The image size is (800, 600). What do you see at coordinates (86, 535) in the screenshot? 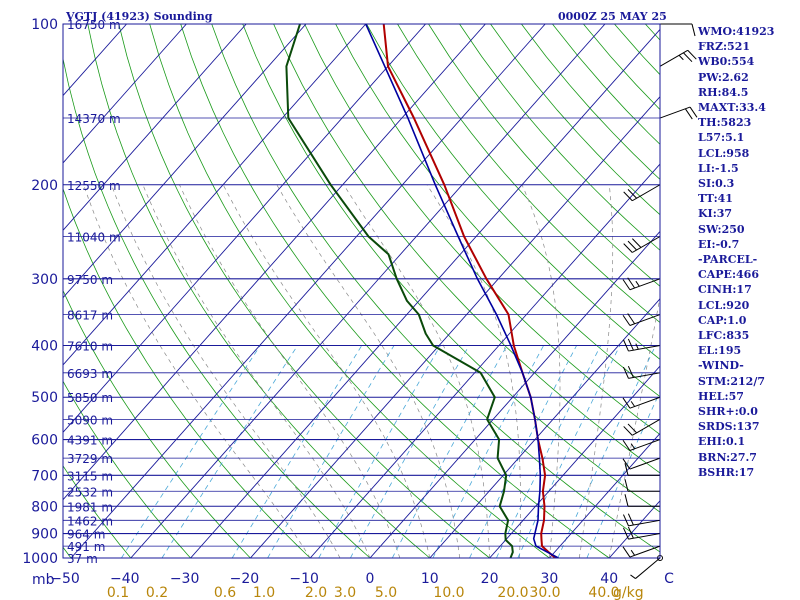
I see `height-label: 964 m` at bounding box center [86, 535].